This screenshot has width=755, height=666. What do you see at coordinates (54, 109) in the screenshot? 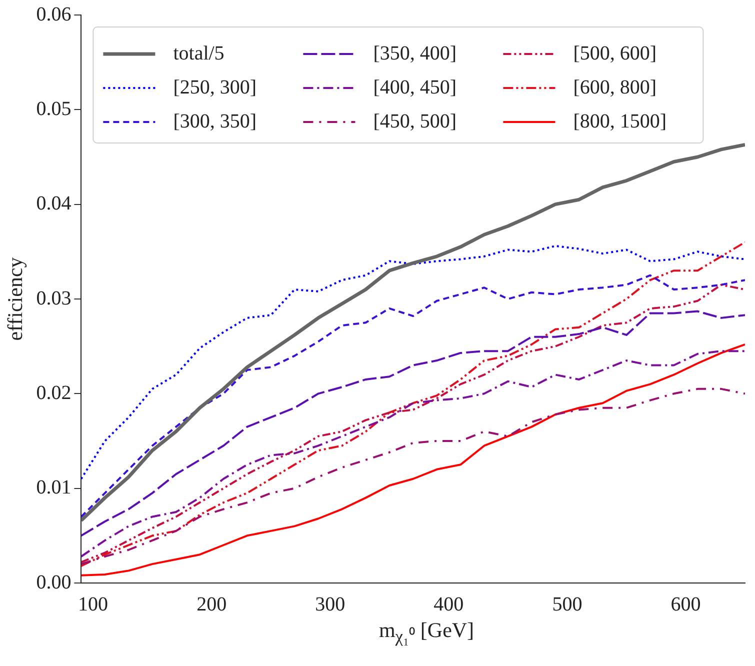
I see `y-tick-label: 0.05` at bounding box center [54, 109].